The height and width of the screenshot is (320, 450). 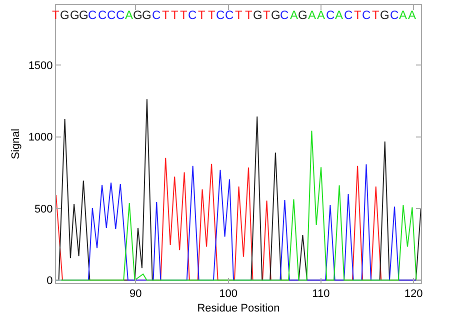 What do you see at coordinates (321, 294) in the screenshot?
I see `x-tick-label: 110` at bounding box center [321, 294].